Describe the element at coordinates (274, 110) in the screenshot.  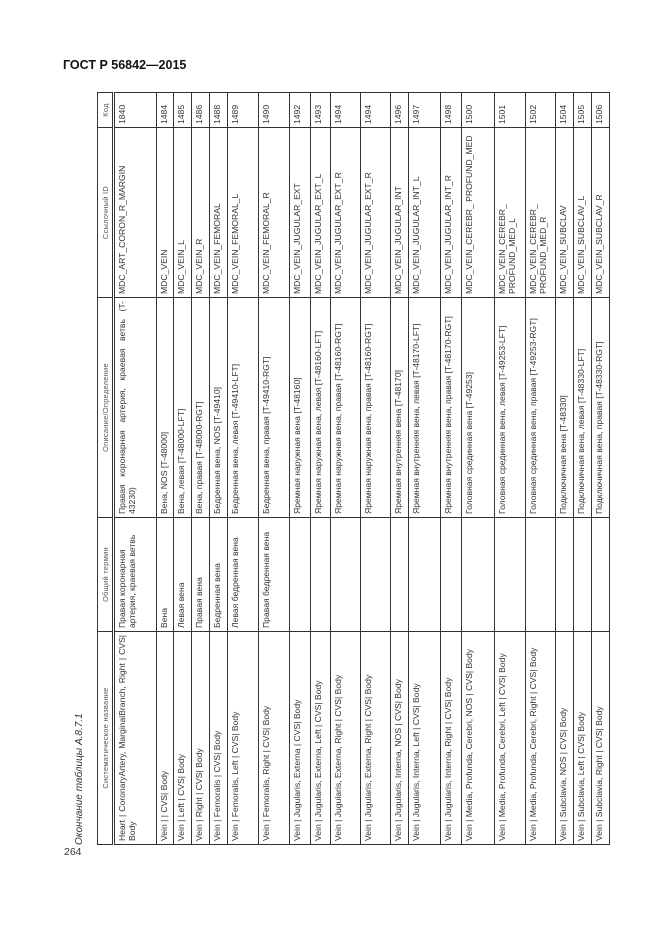
I see `table-cell: 1490` at that location.